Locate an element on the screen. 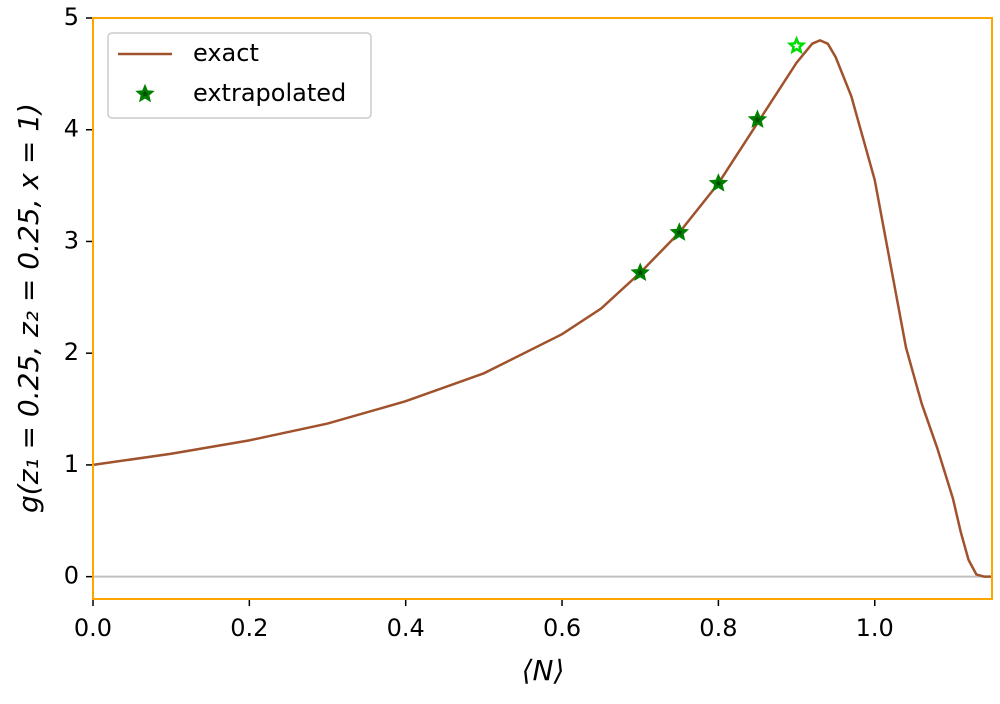  y-tick-label: 5 is located at coordinates (71, 17).